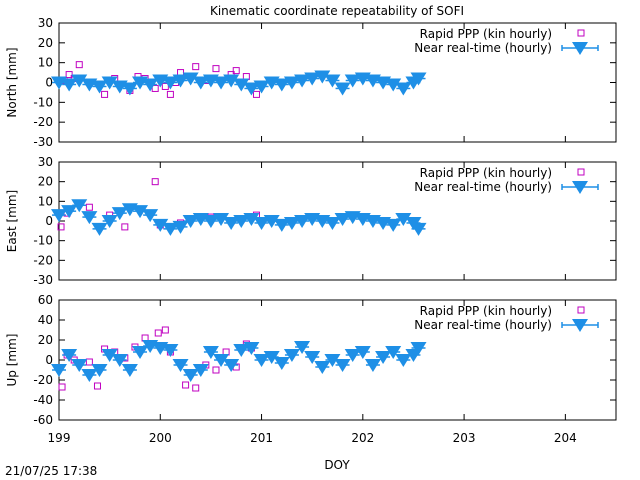  I want to click on up-y-tick-label: 40, so click(45, 320).